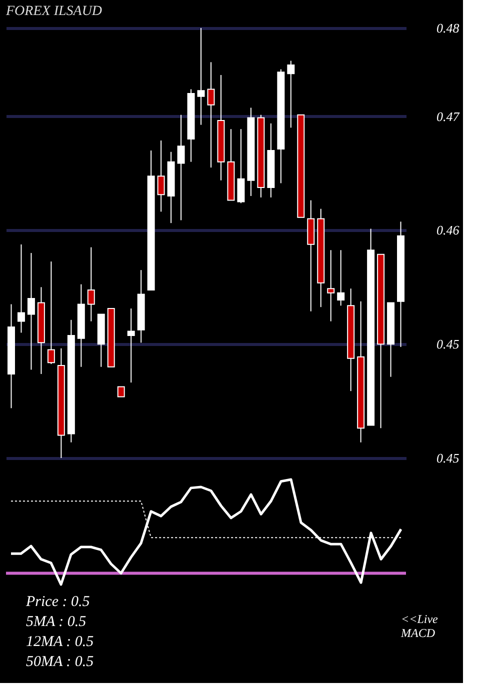 The width and height of the screenshot is (500, 700). What do you see at coordinates (448, 116) in the screenshot?
I see `y-tick-label: 0.47` at bounding box center [448, 116].